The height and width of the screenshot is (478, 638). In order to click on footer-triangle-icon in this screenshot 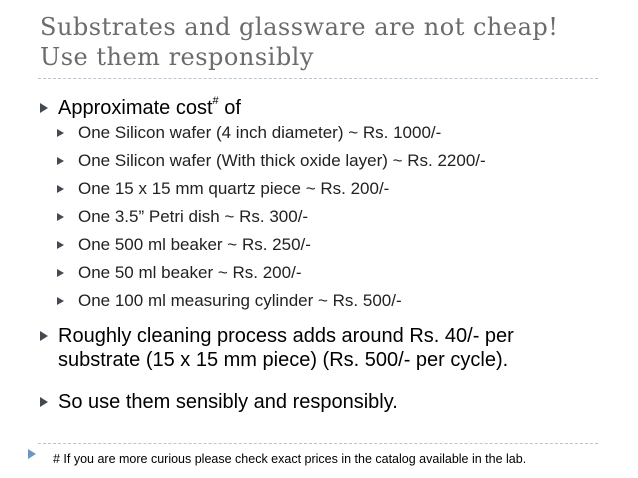, I will do `click(32, 454)`.